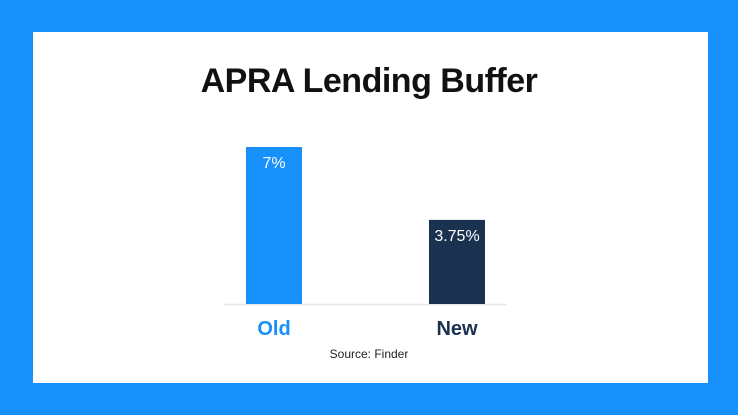  I want to click on source-note: Source: Finder, so click(369, 354).